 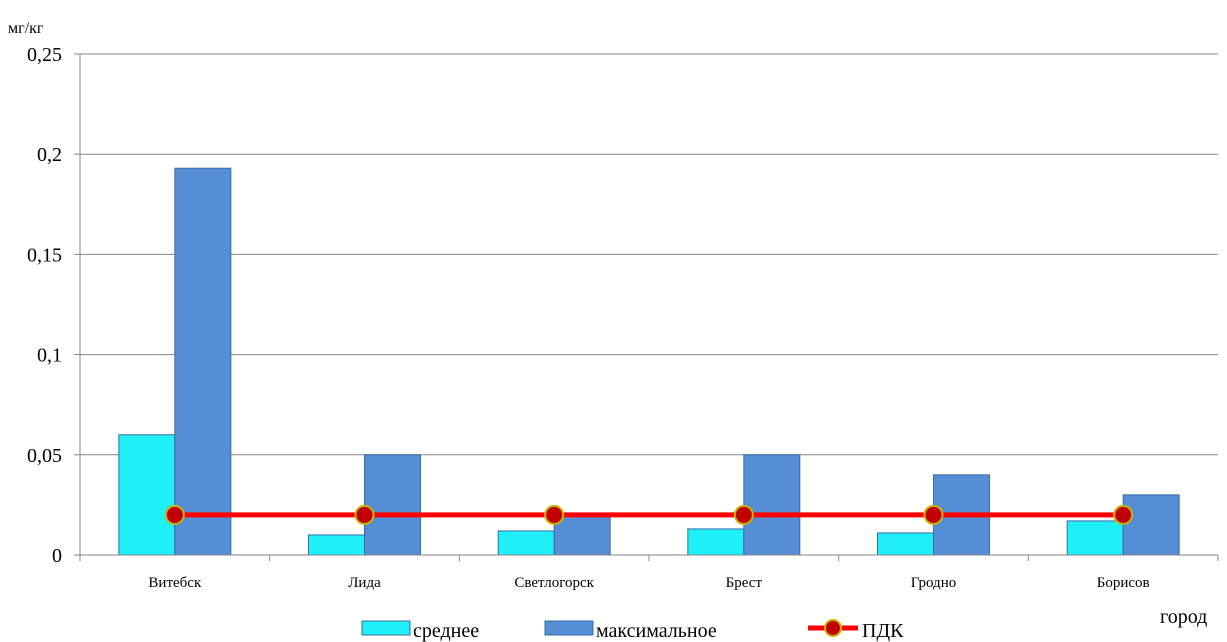 What do you see at coordinates (44, 456) in the screenshot?
I see `y-tick-label: 0,05` at bounding box center [44, 456].